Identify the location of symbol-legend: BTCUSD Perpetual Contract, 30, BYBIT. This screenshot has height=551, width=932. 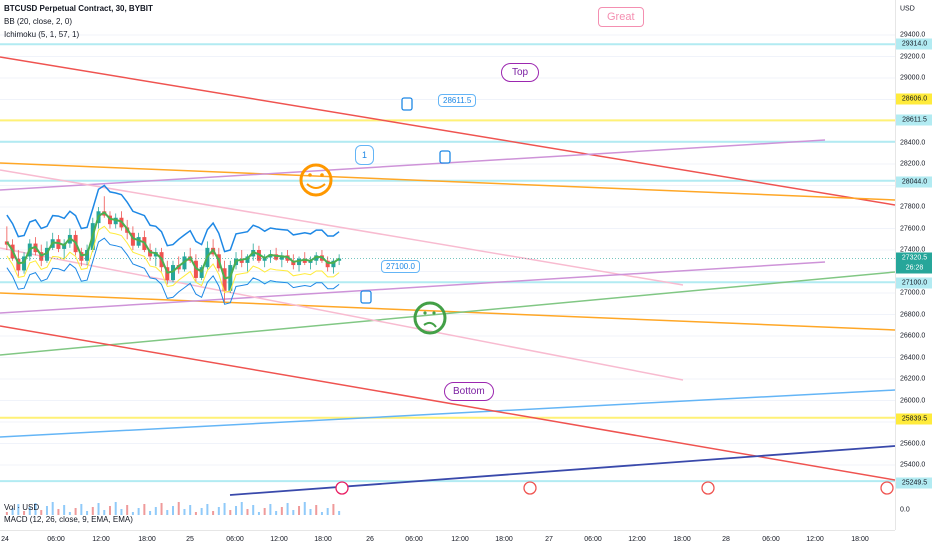
(78, 8).